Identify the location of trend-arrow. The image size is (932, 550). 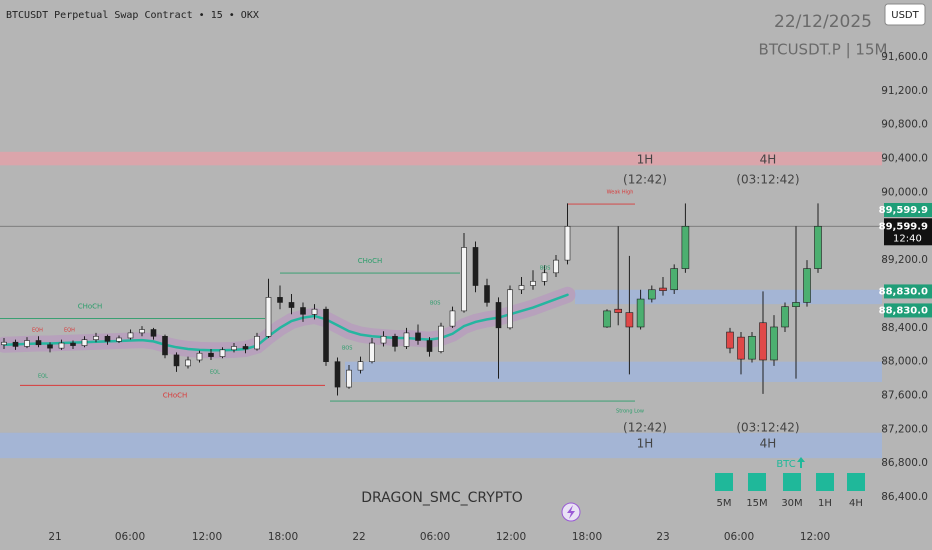
(801, 462).